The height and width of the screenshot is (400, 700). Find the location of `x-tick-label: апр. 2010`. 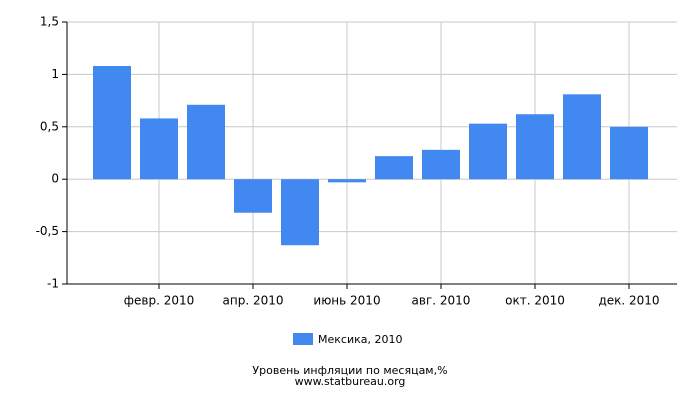

x-tick-label: апр. 2010 is located at coordinates (253, 301).